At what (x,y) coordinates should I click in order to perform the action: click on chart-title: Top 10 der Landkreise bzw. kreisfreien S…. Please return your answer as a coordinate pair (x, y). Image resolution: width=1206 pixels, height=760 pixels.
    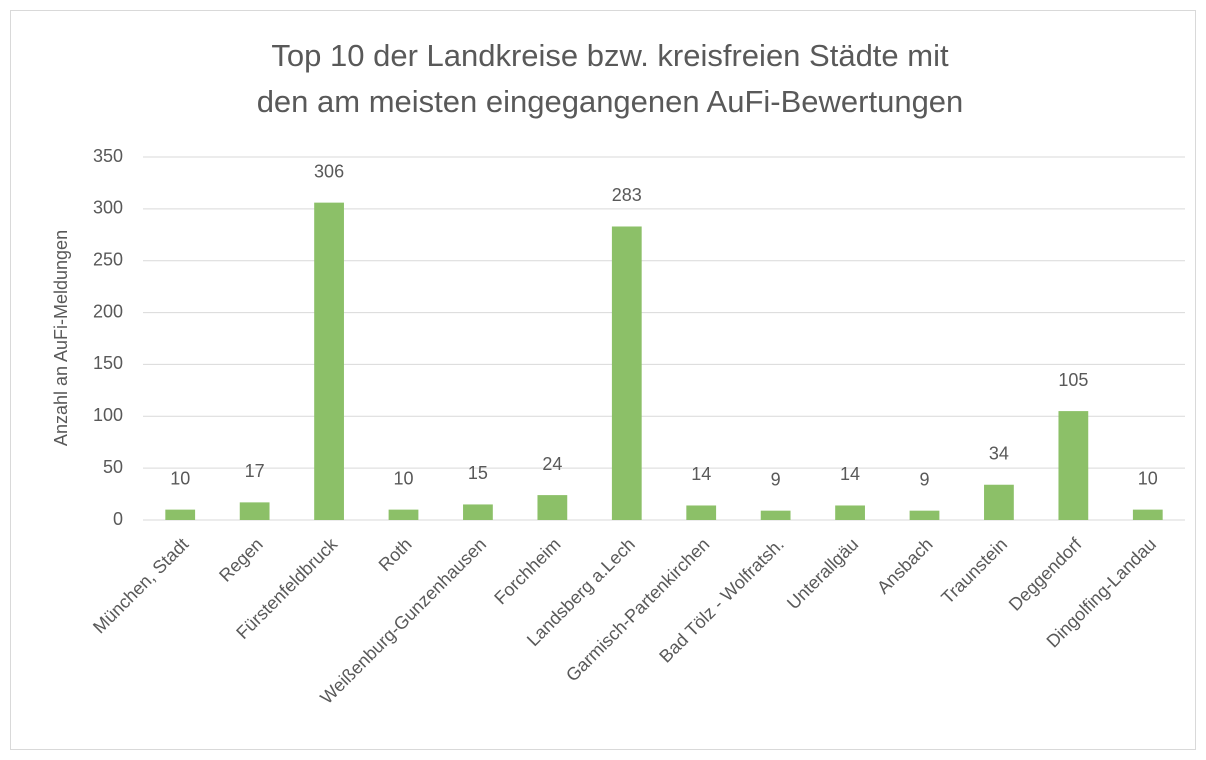
    Looking at the image, I should click on (610, 55).